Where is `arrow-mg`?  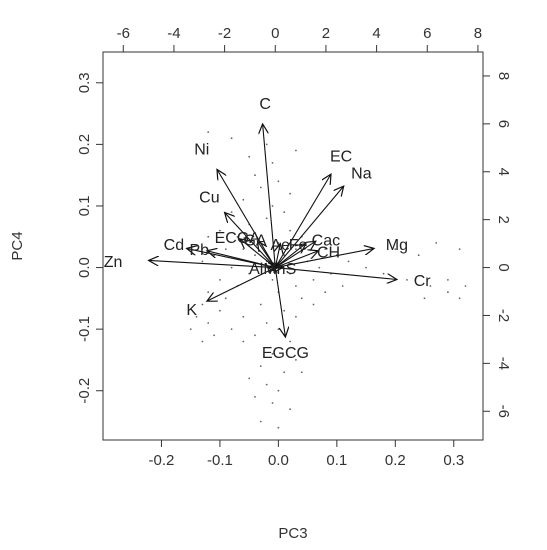
arrow-mg is located at coordinates (324, 258).